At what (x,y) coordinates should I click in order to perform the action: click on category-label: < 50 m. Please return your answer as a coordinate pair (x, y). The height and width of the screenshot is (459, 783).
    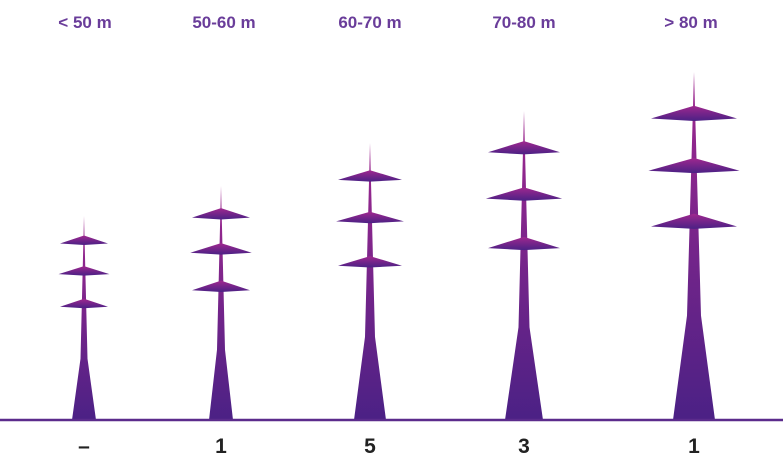
    Looking at the image, I should click on (84, 22).